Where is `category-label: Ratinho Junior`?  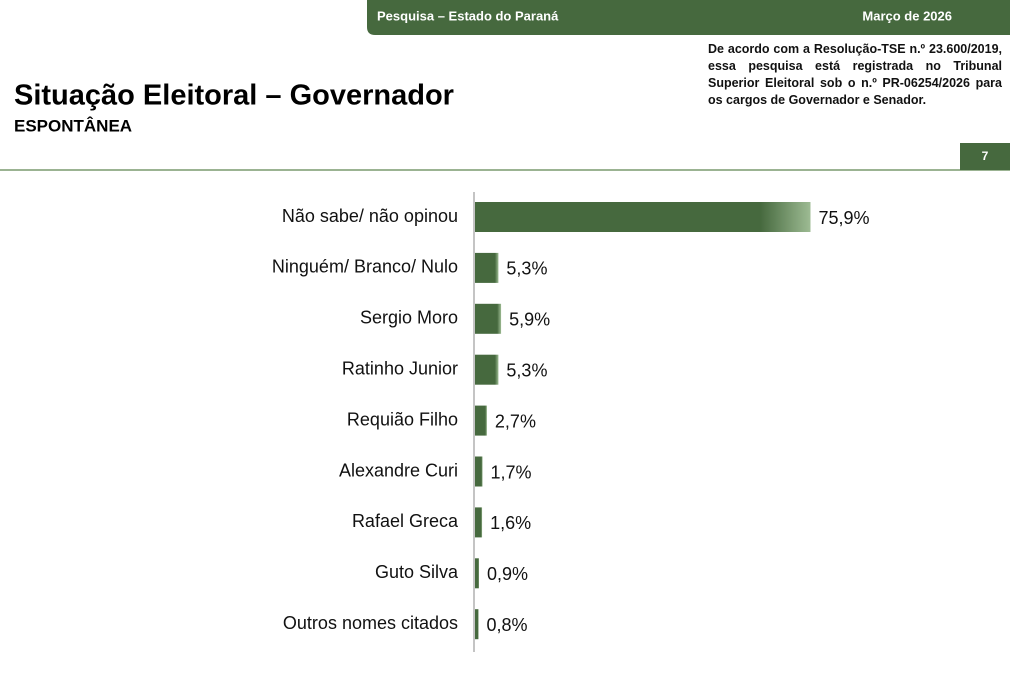
category-label: Ratinho Junior is located at coordinates (400, 368).